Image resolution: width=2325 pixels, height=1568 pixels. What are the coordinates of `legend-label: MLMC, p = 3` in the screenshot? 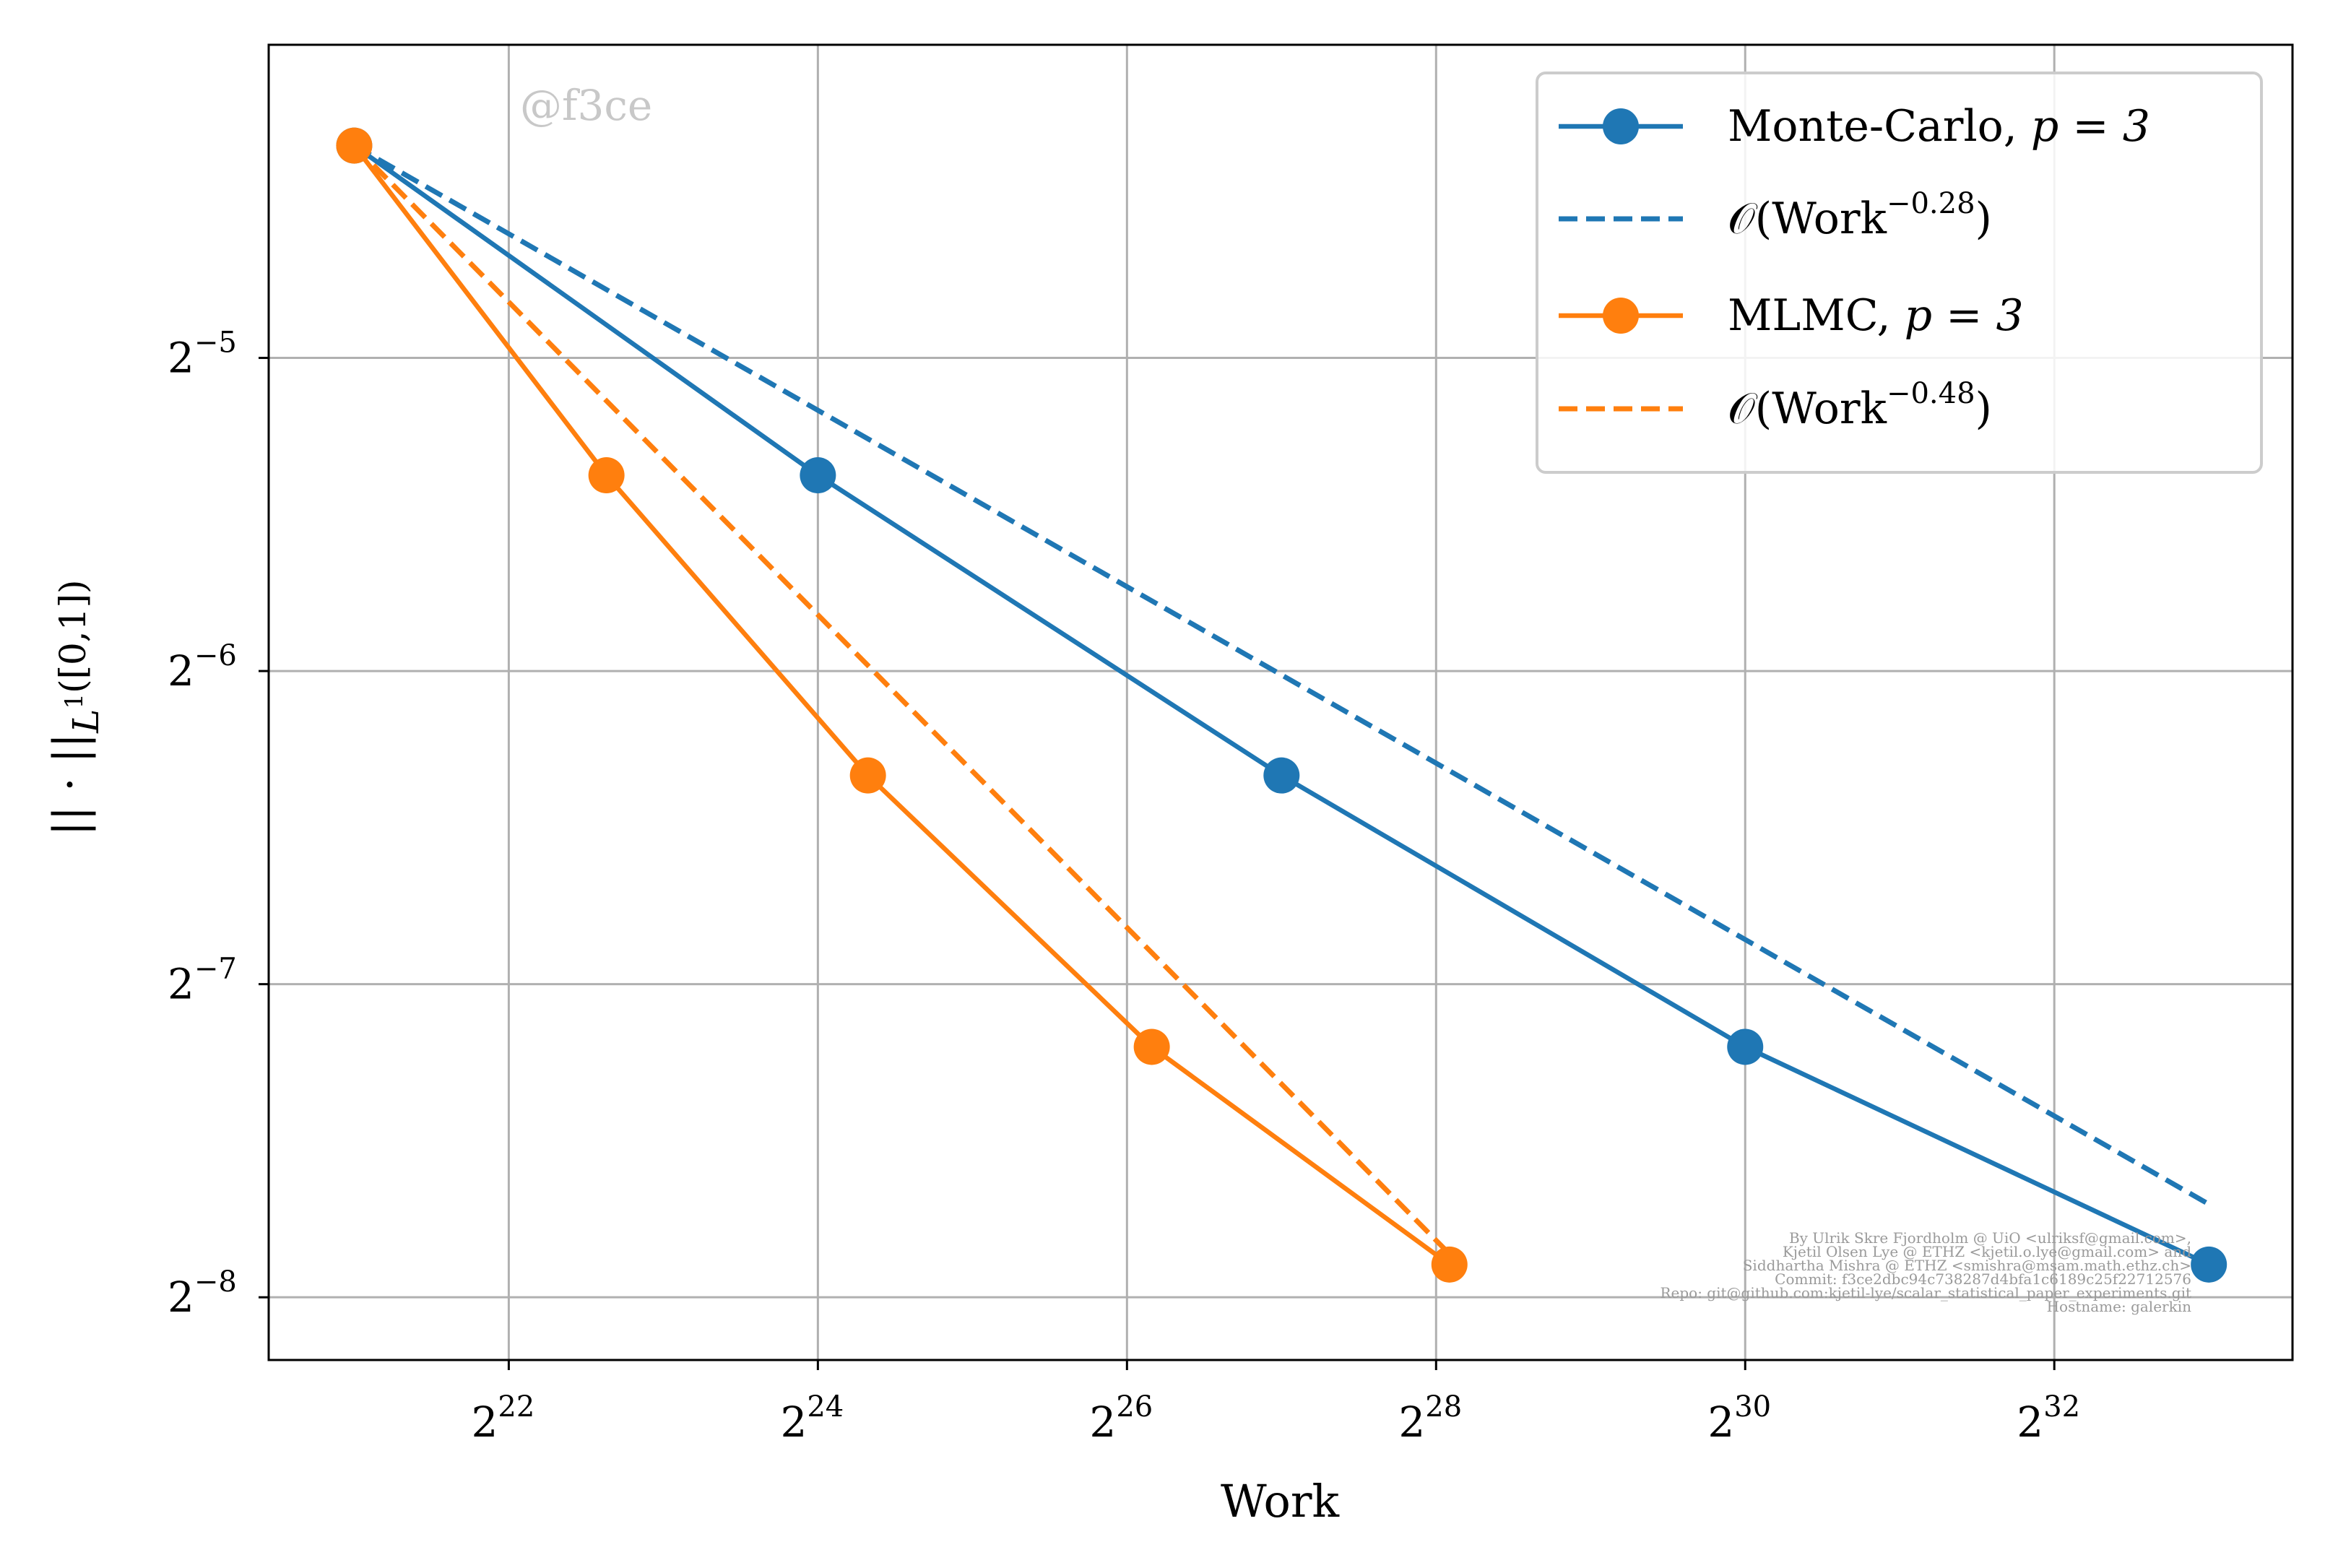 It's located at (1876, 315).